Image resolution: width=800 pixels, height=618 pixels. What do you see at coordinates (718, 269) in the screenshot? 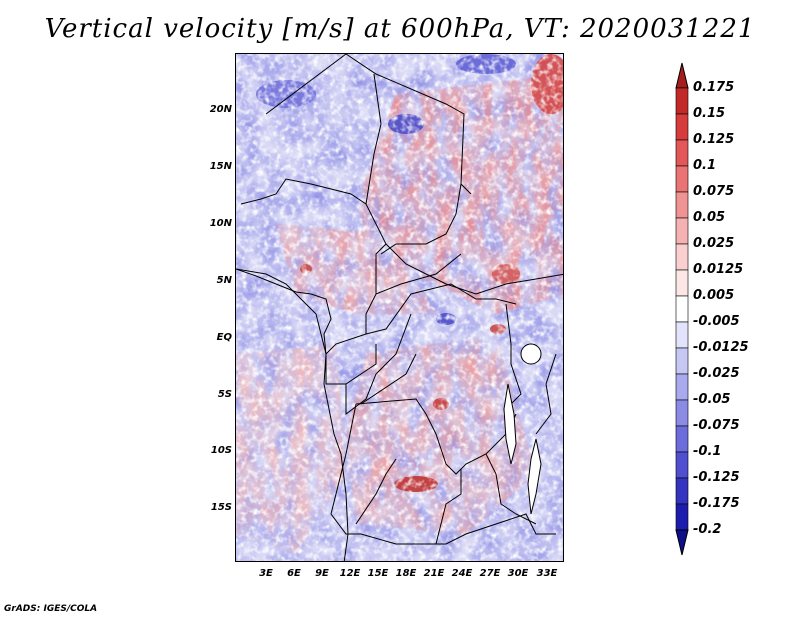
I see `colorbar-label: 0.0125` at bounding box center [718, 269].